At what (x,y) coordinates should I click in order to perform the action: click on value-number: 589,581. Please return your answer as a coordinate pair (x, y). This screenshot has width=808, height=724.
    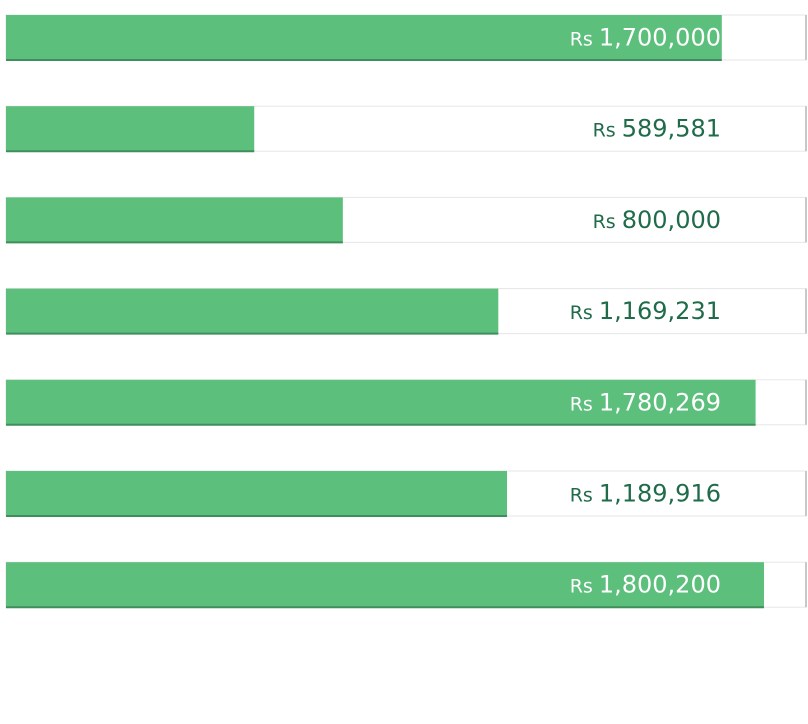
    Looking at the image, I should click on (671, 129).